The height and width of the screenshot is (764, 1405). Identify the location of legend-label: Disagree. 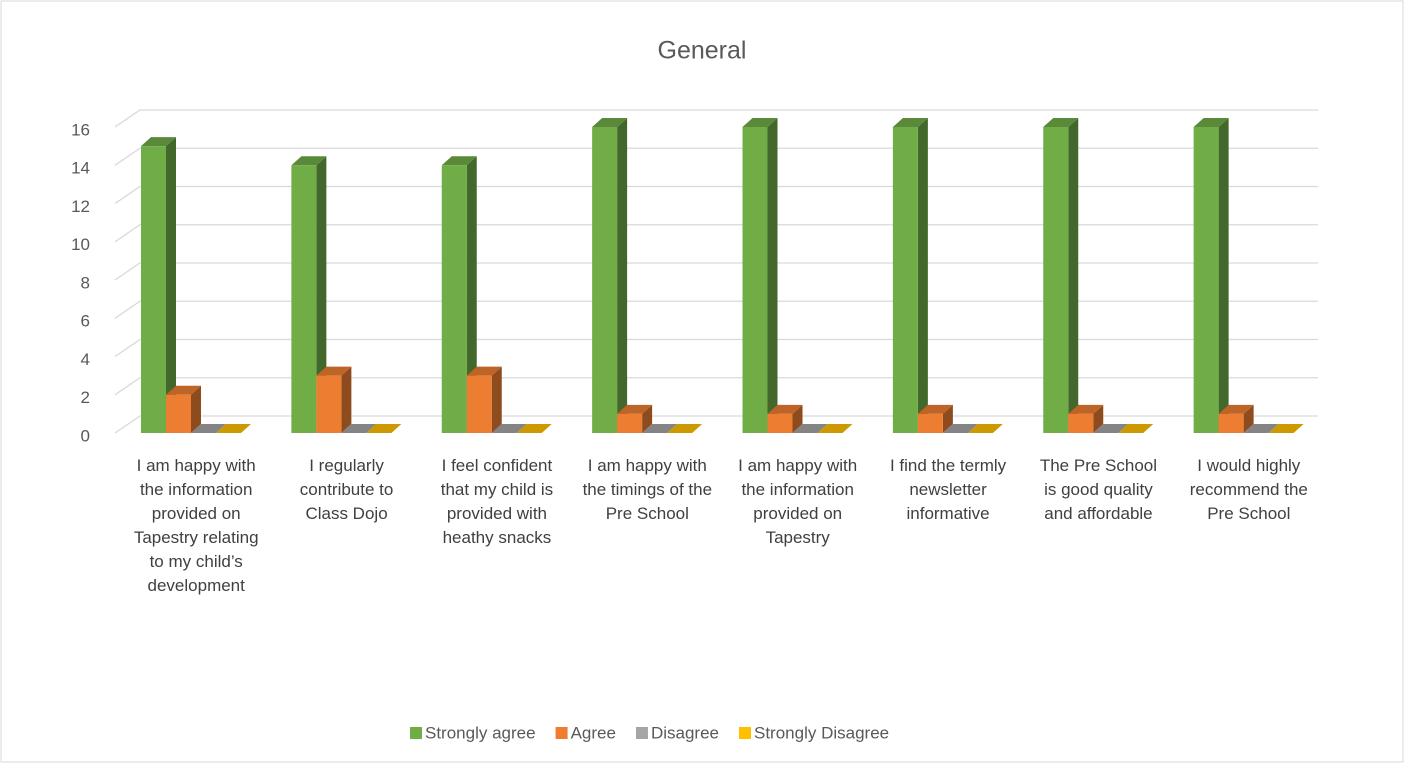
(685, 732).